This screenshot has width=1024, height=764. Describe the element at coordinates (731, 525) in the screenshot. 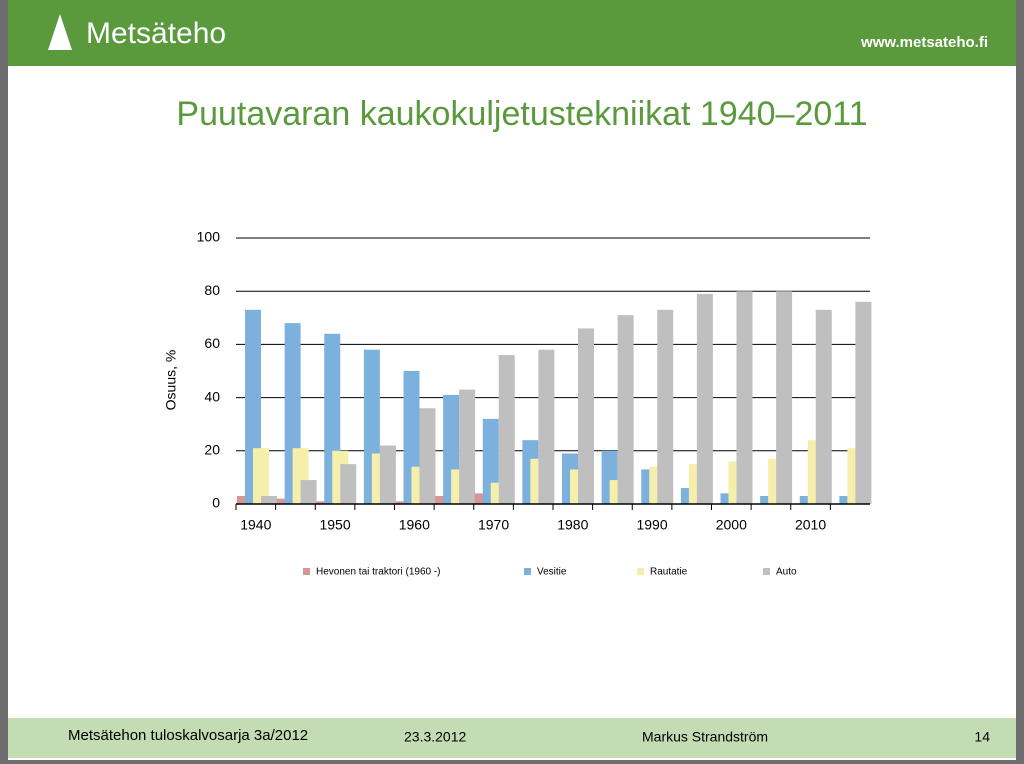

I see `x-tick-label: 2000` at that location.